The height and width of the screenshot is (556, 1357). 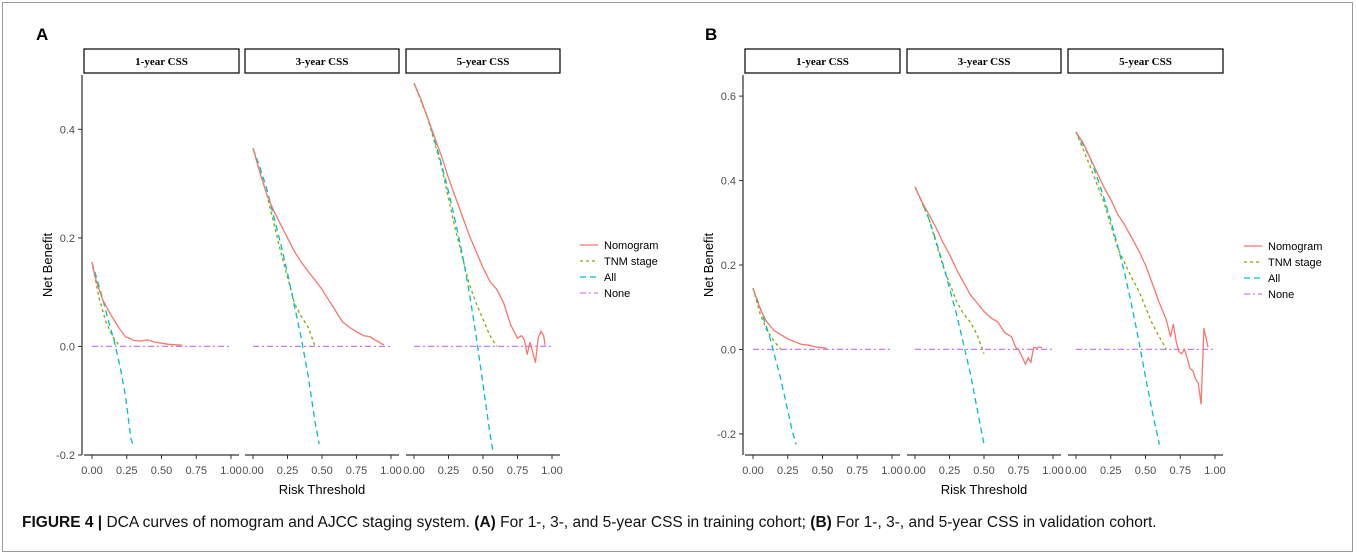 I want to click on caption-part: (A), so click(x=485, y=522).